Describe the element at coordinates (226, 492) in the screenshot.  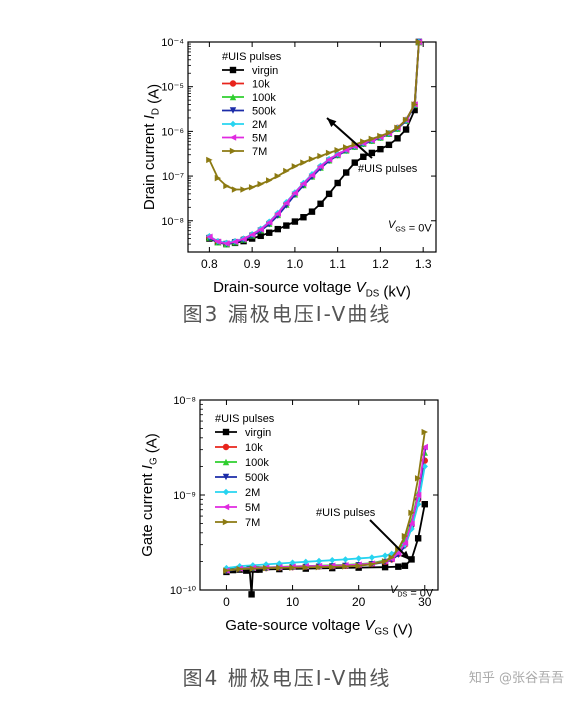
I see `legend-marker-2M` at that location.